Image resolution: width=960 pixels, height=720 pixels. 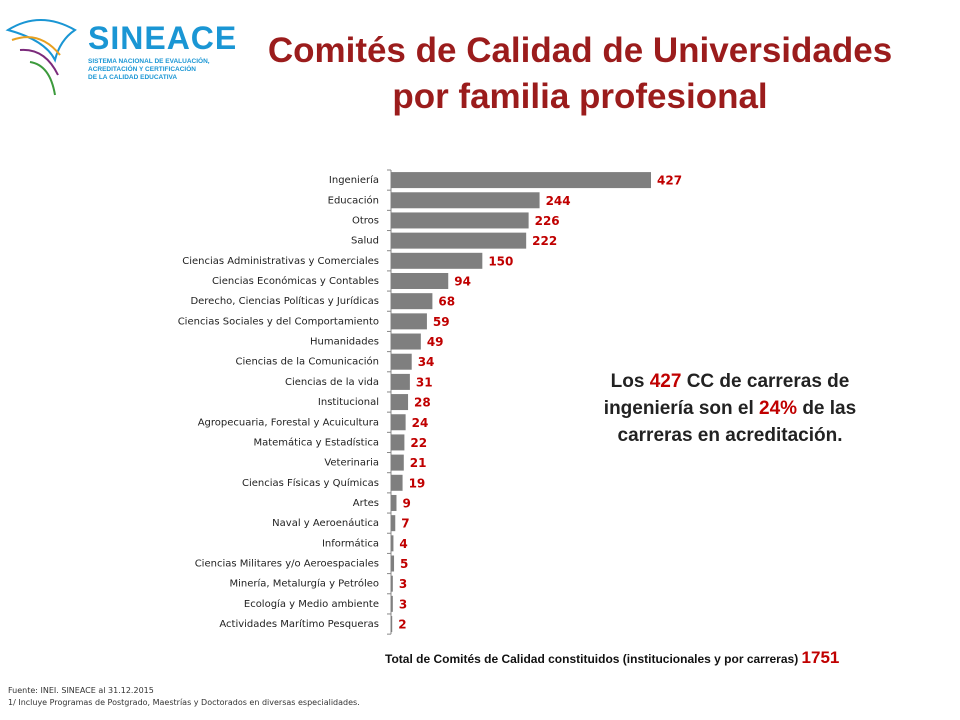 What do you see at coordinates (544, 241) in the screenshot?
I see `data-label: 222` at bounding box center [544, 241].